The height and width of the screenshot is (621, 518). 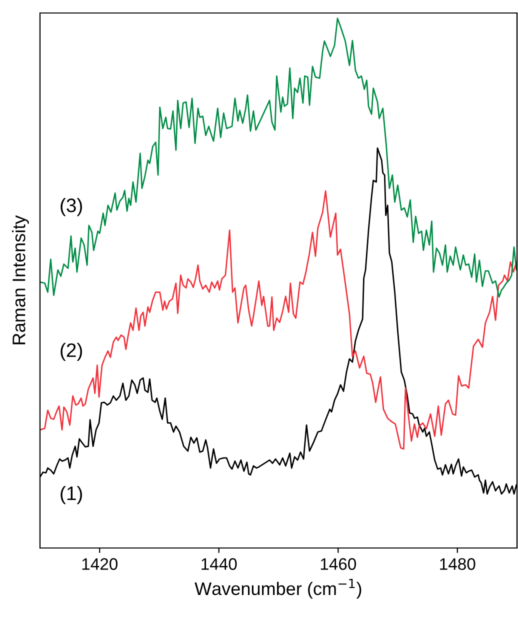 I want to click on x-axis-title: Wavenumber (cm$^{−1}$), so click(x=278, y=588).